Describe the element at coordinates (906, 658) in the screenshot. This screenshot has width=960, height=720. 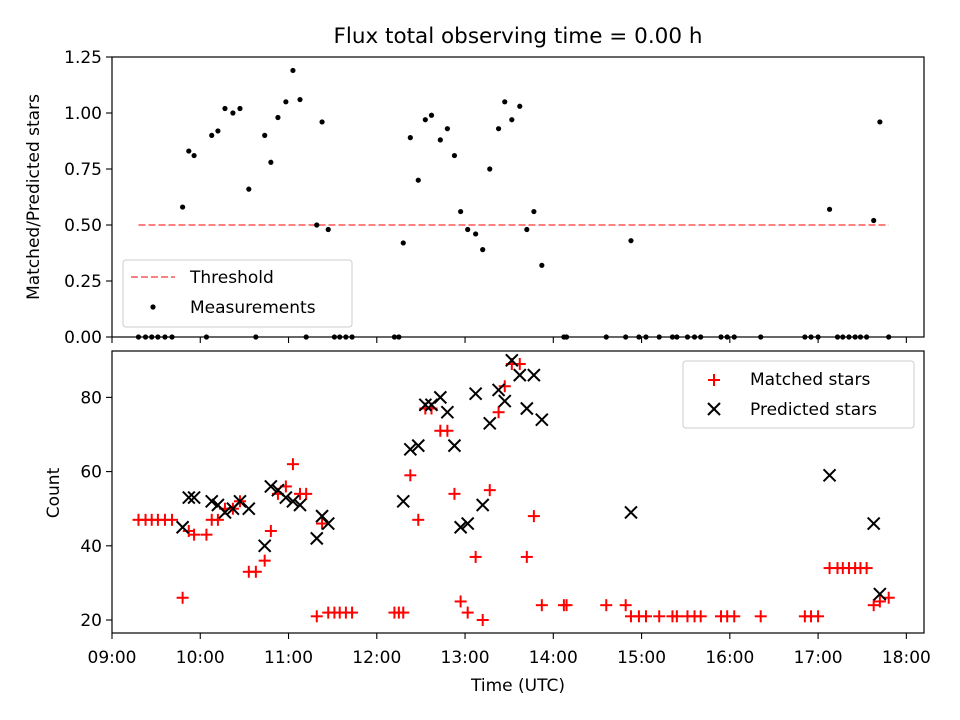
I see `x-tick-label: 18:00` at that location.